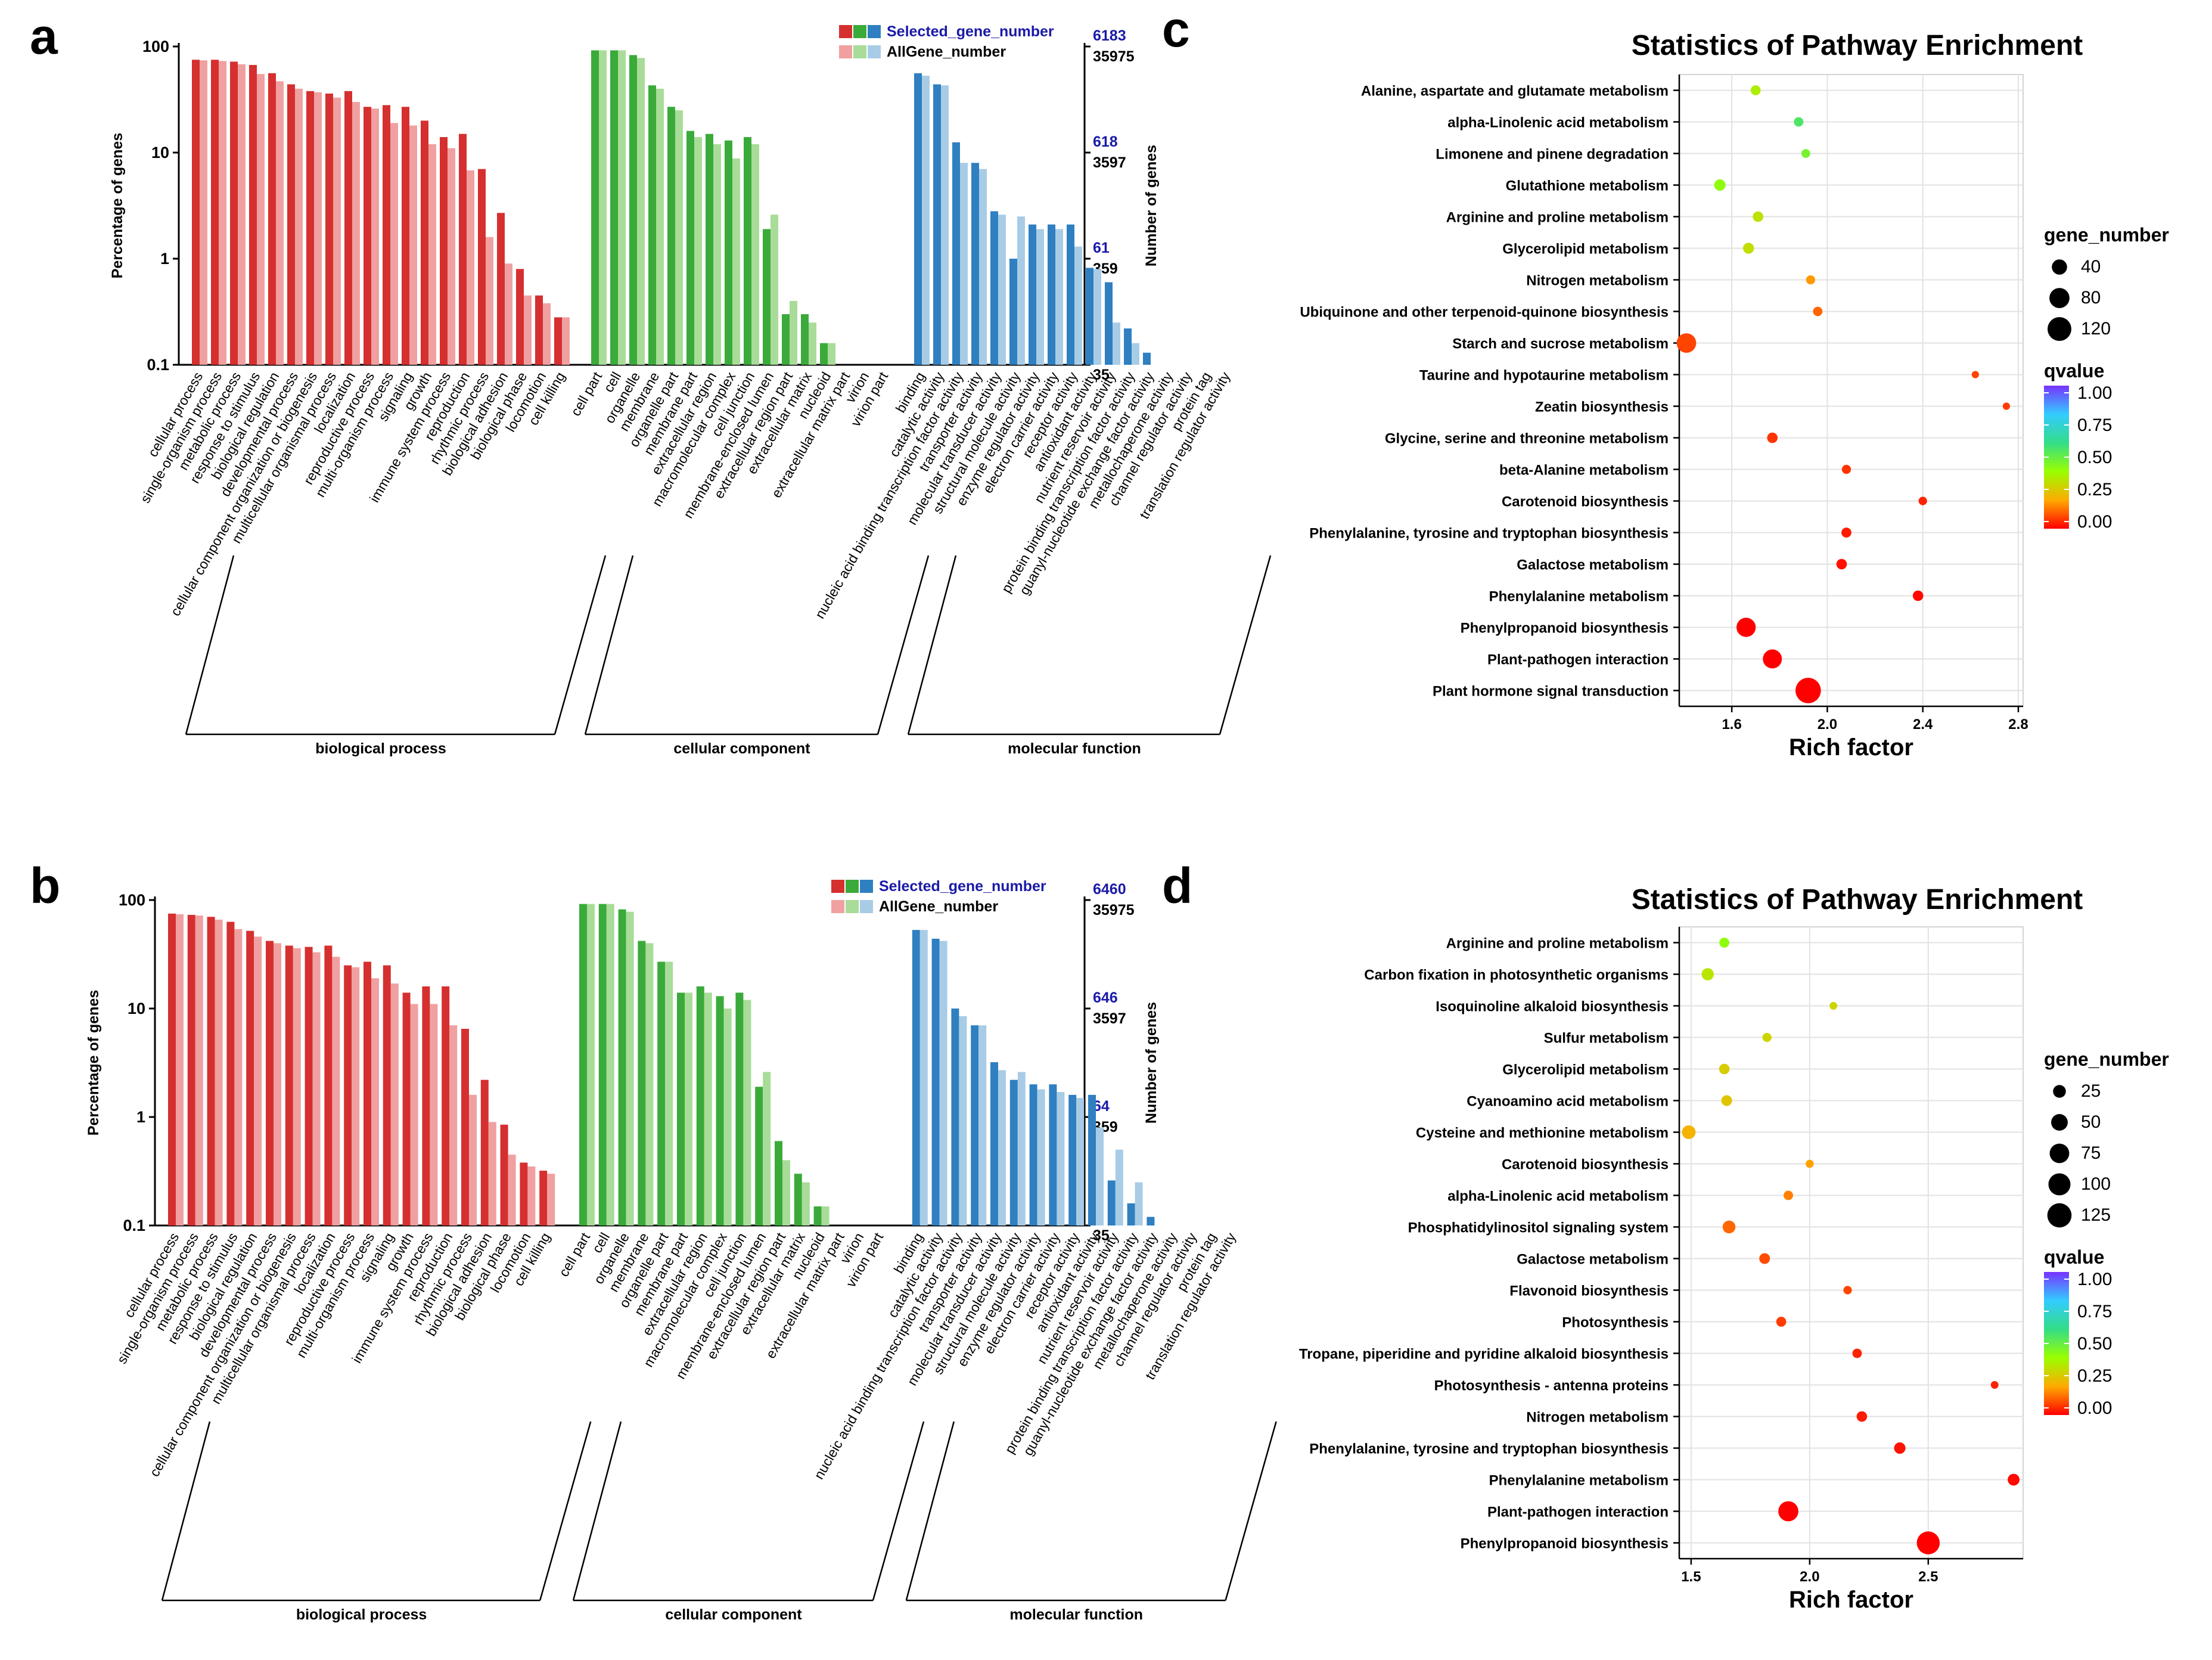  Describe the element at coordinates (1552, 155) in the screenshot. I see `pathway-label: Limonene and pinene degradation` at that location.